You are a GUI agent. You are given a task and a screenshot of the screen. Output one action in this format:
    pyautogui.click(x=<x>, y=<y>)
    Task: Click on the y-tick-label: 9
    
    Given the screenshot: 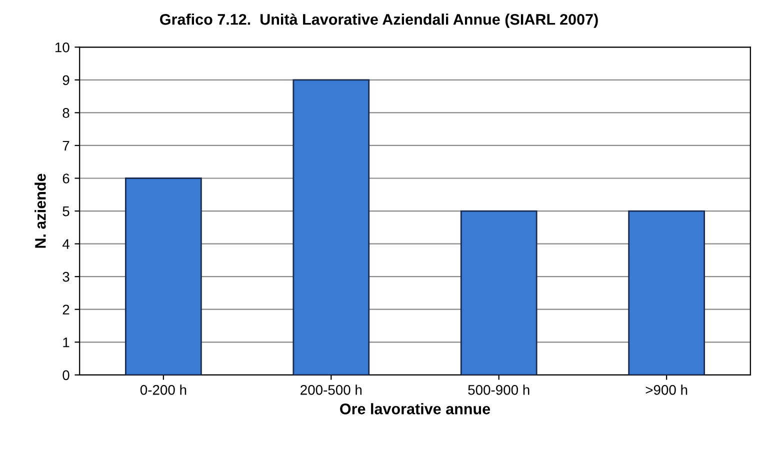 What is the action you would take?
    pyautogui.click(x=66, y=80)
    